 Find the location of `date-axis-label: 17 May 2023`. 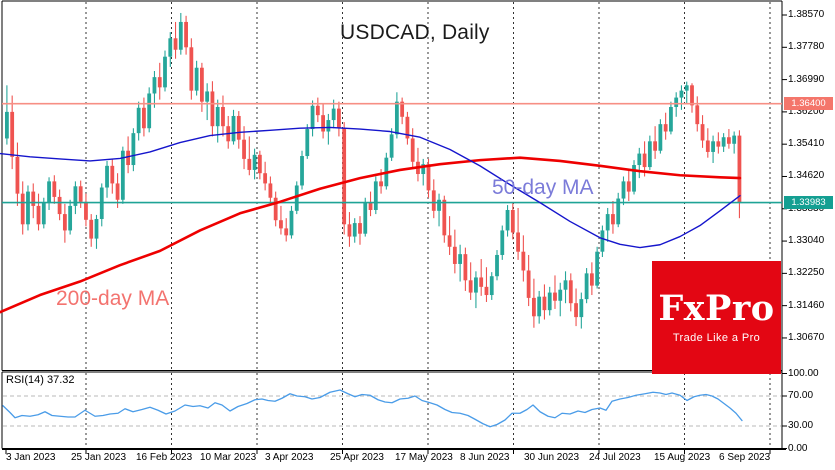

date-axis-label: 17 May 2023 is located at coordinates (424, 457).